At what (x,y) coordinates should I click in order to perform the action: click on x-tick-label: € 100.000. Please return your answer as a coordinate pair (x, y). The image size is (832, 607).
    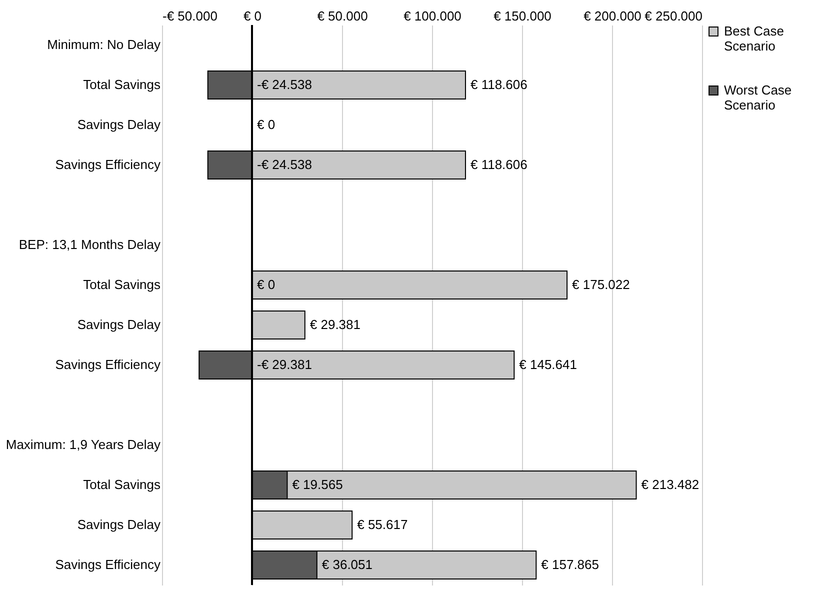
    Looking at the image, I should click on (433, 16).